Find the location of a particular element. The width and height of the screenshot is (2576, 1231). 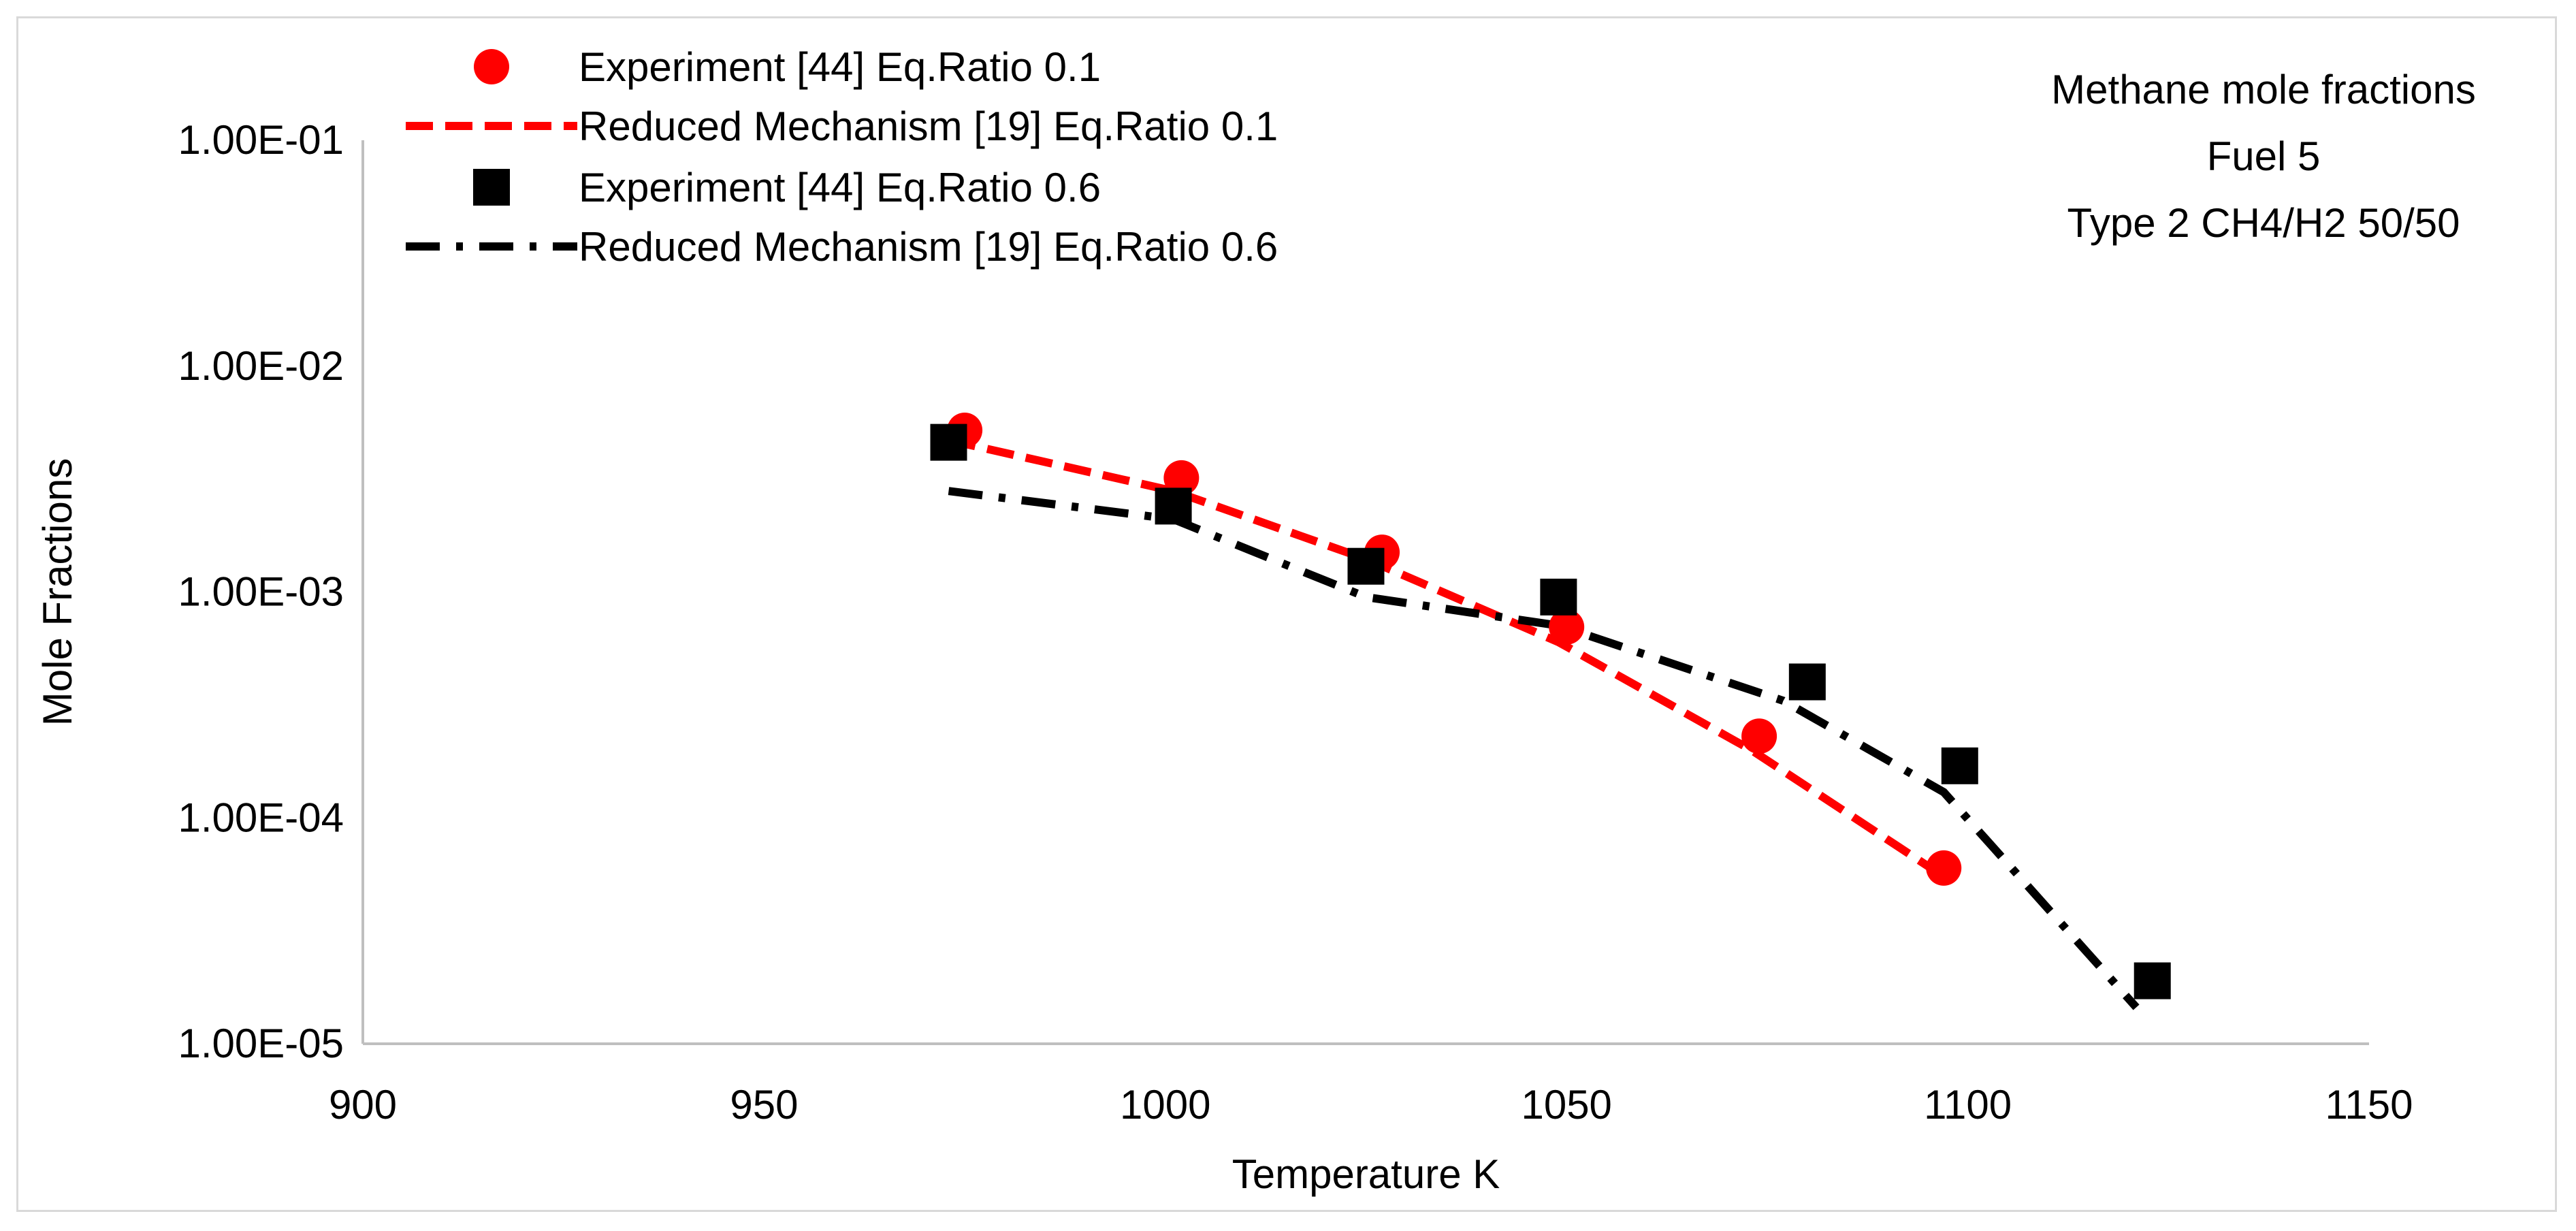

y-tick-label: 1.00E-04 is located at coordinates (261, 818).